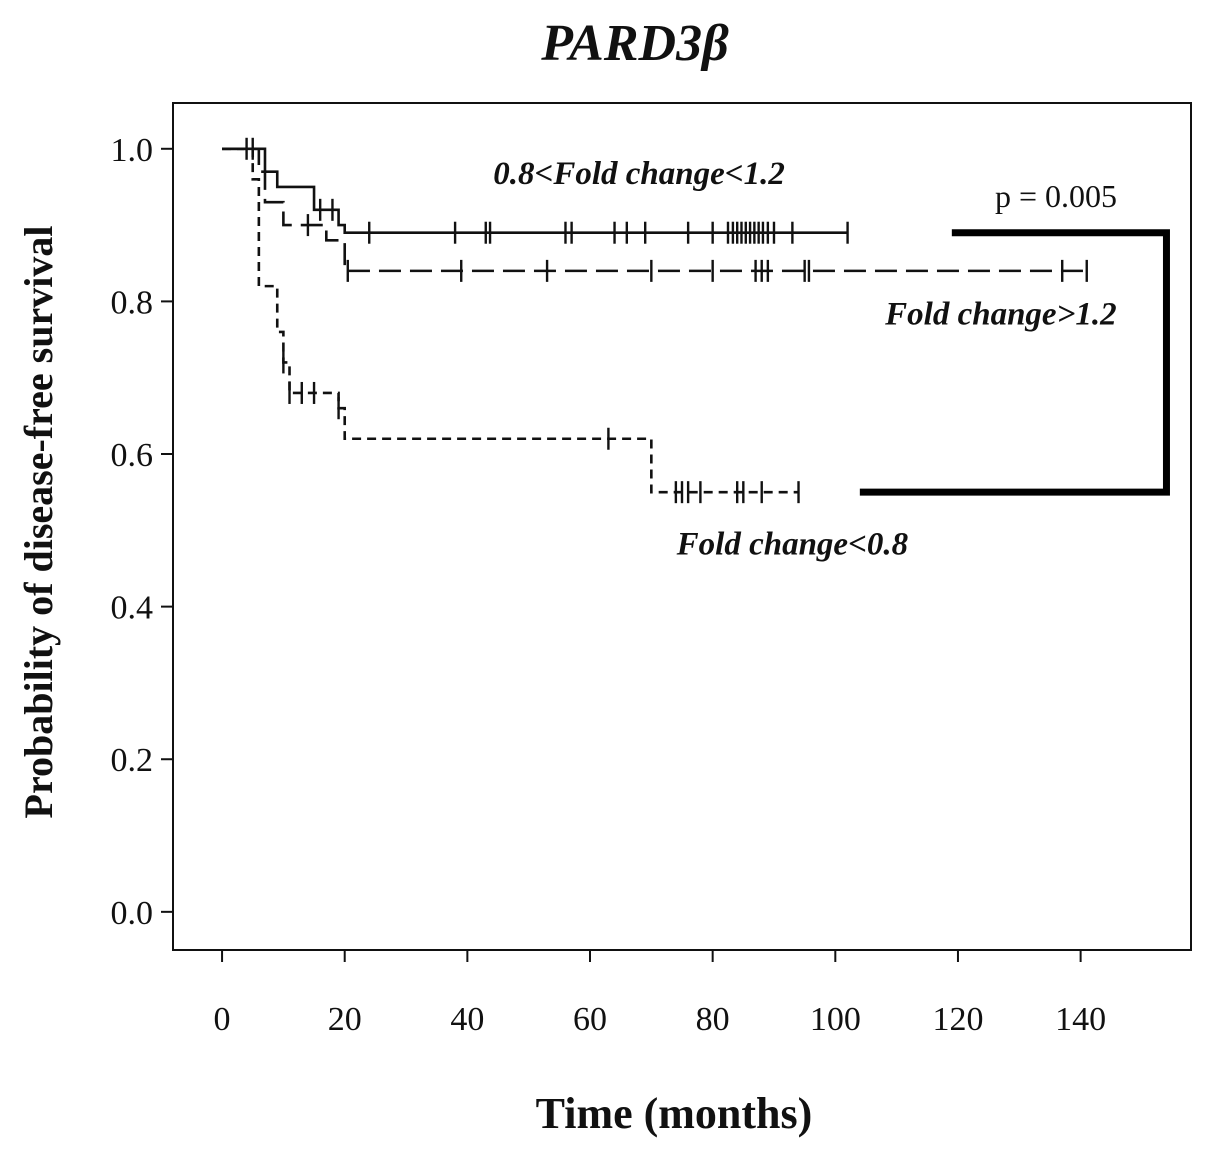  Describe the element at coordinates (957, 1019) in the screenshot. I see `x-tick-label: 120` at that location.